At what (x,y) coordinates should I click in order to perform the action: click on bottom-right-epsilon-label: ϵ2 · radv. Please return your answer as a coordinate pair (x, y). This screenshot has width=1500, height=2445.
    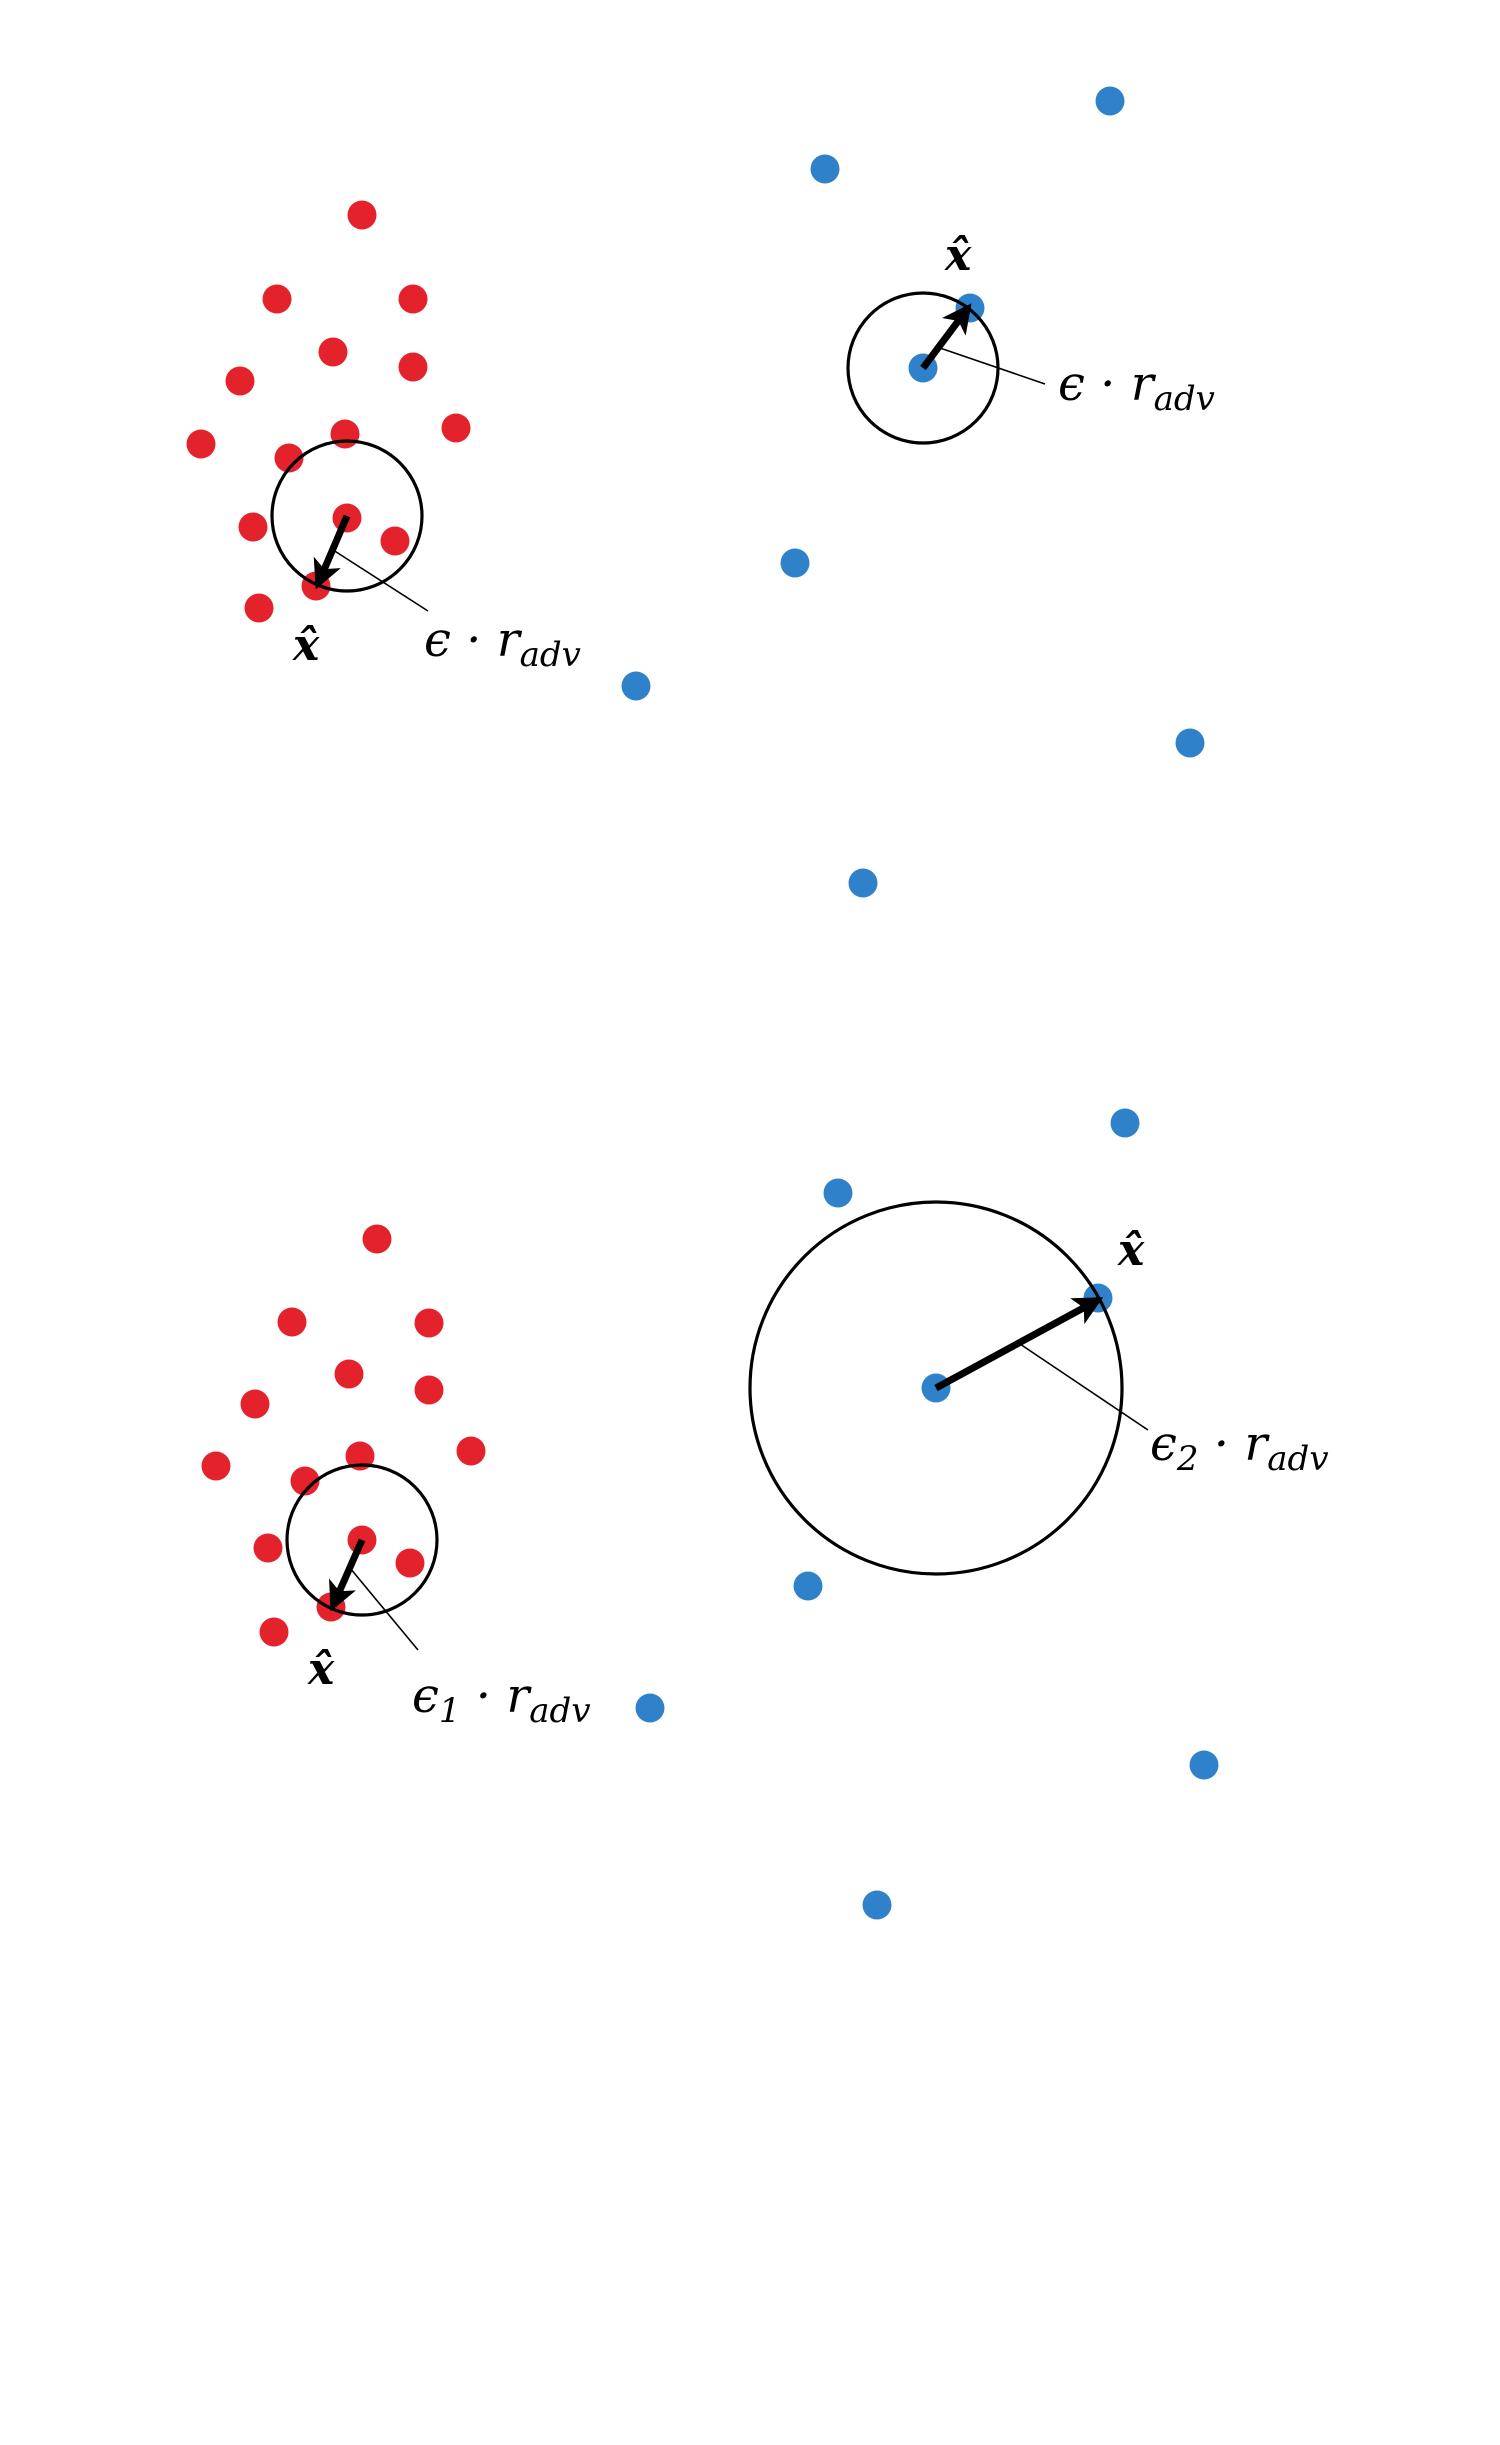
    Looking at the image, I should click on (1239, 1447).